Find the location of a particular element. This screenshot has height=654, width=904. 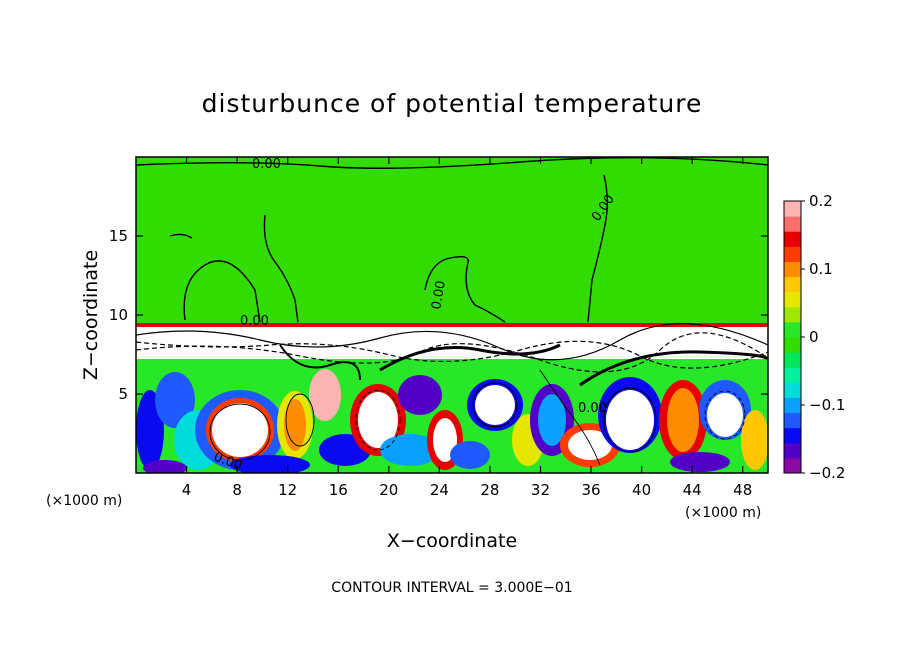

lower-contours is located at coordinates (477, 417).